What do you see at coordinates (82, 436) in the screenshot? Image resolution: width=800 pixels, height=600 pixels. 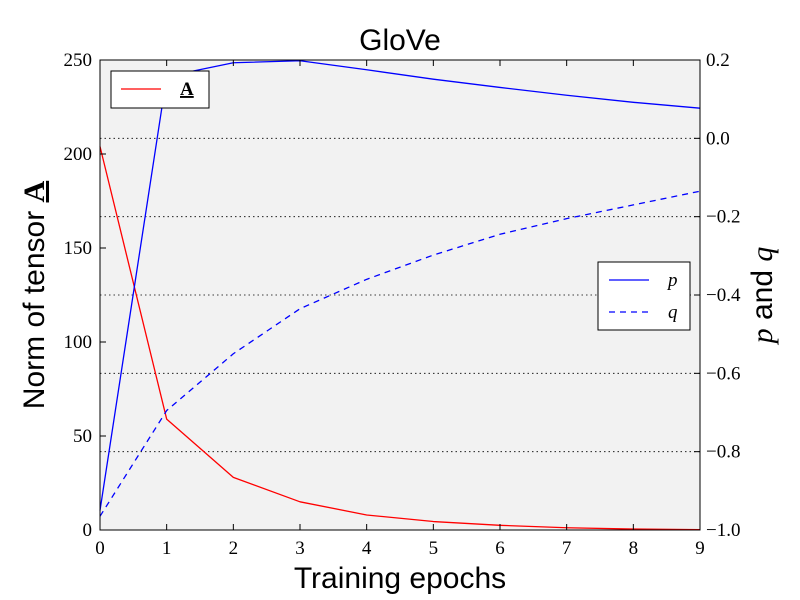 I see `left-tick-label: 50` at bounding box center [82, 436].